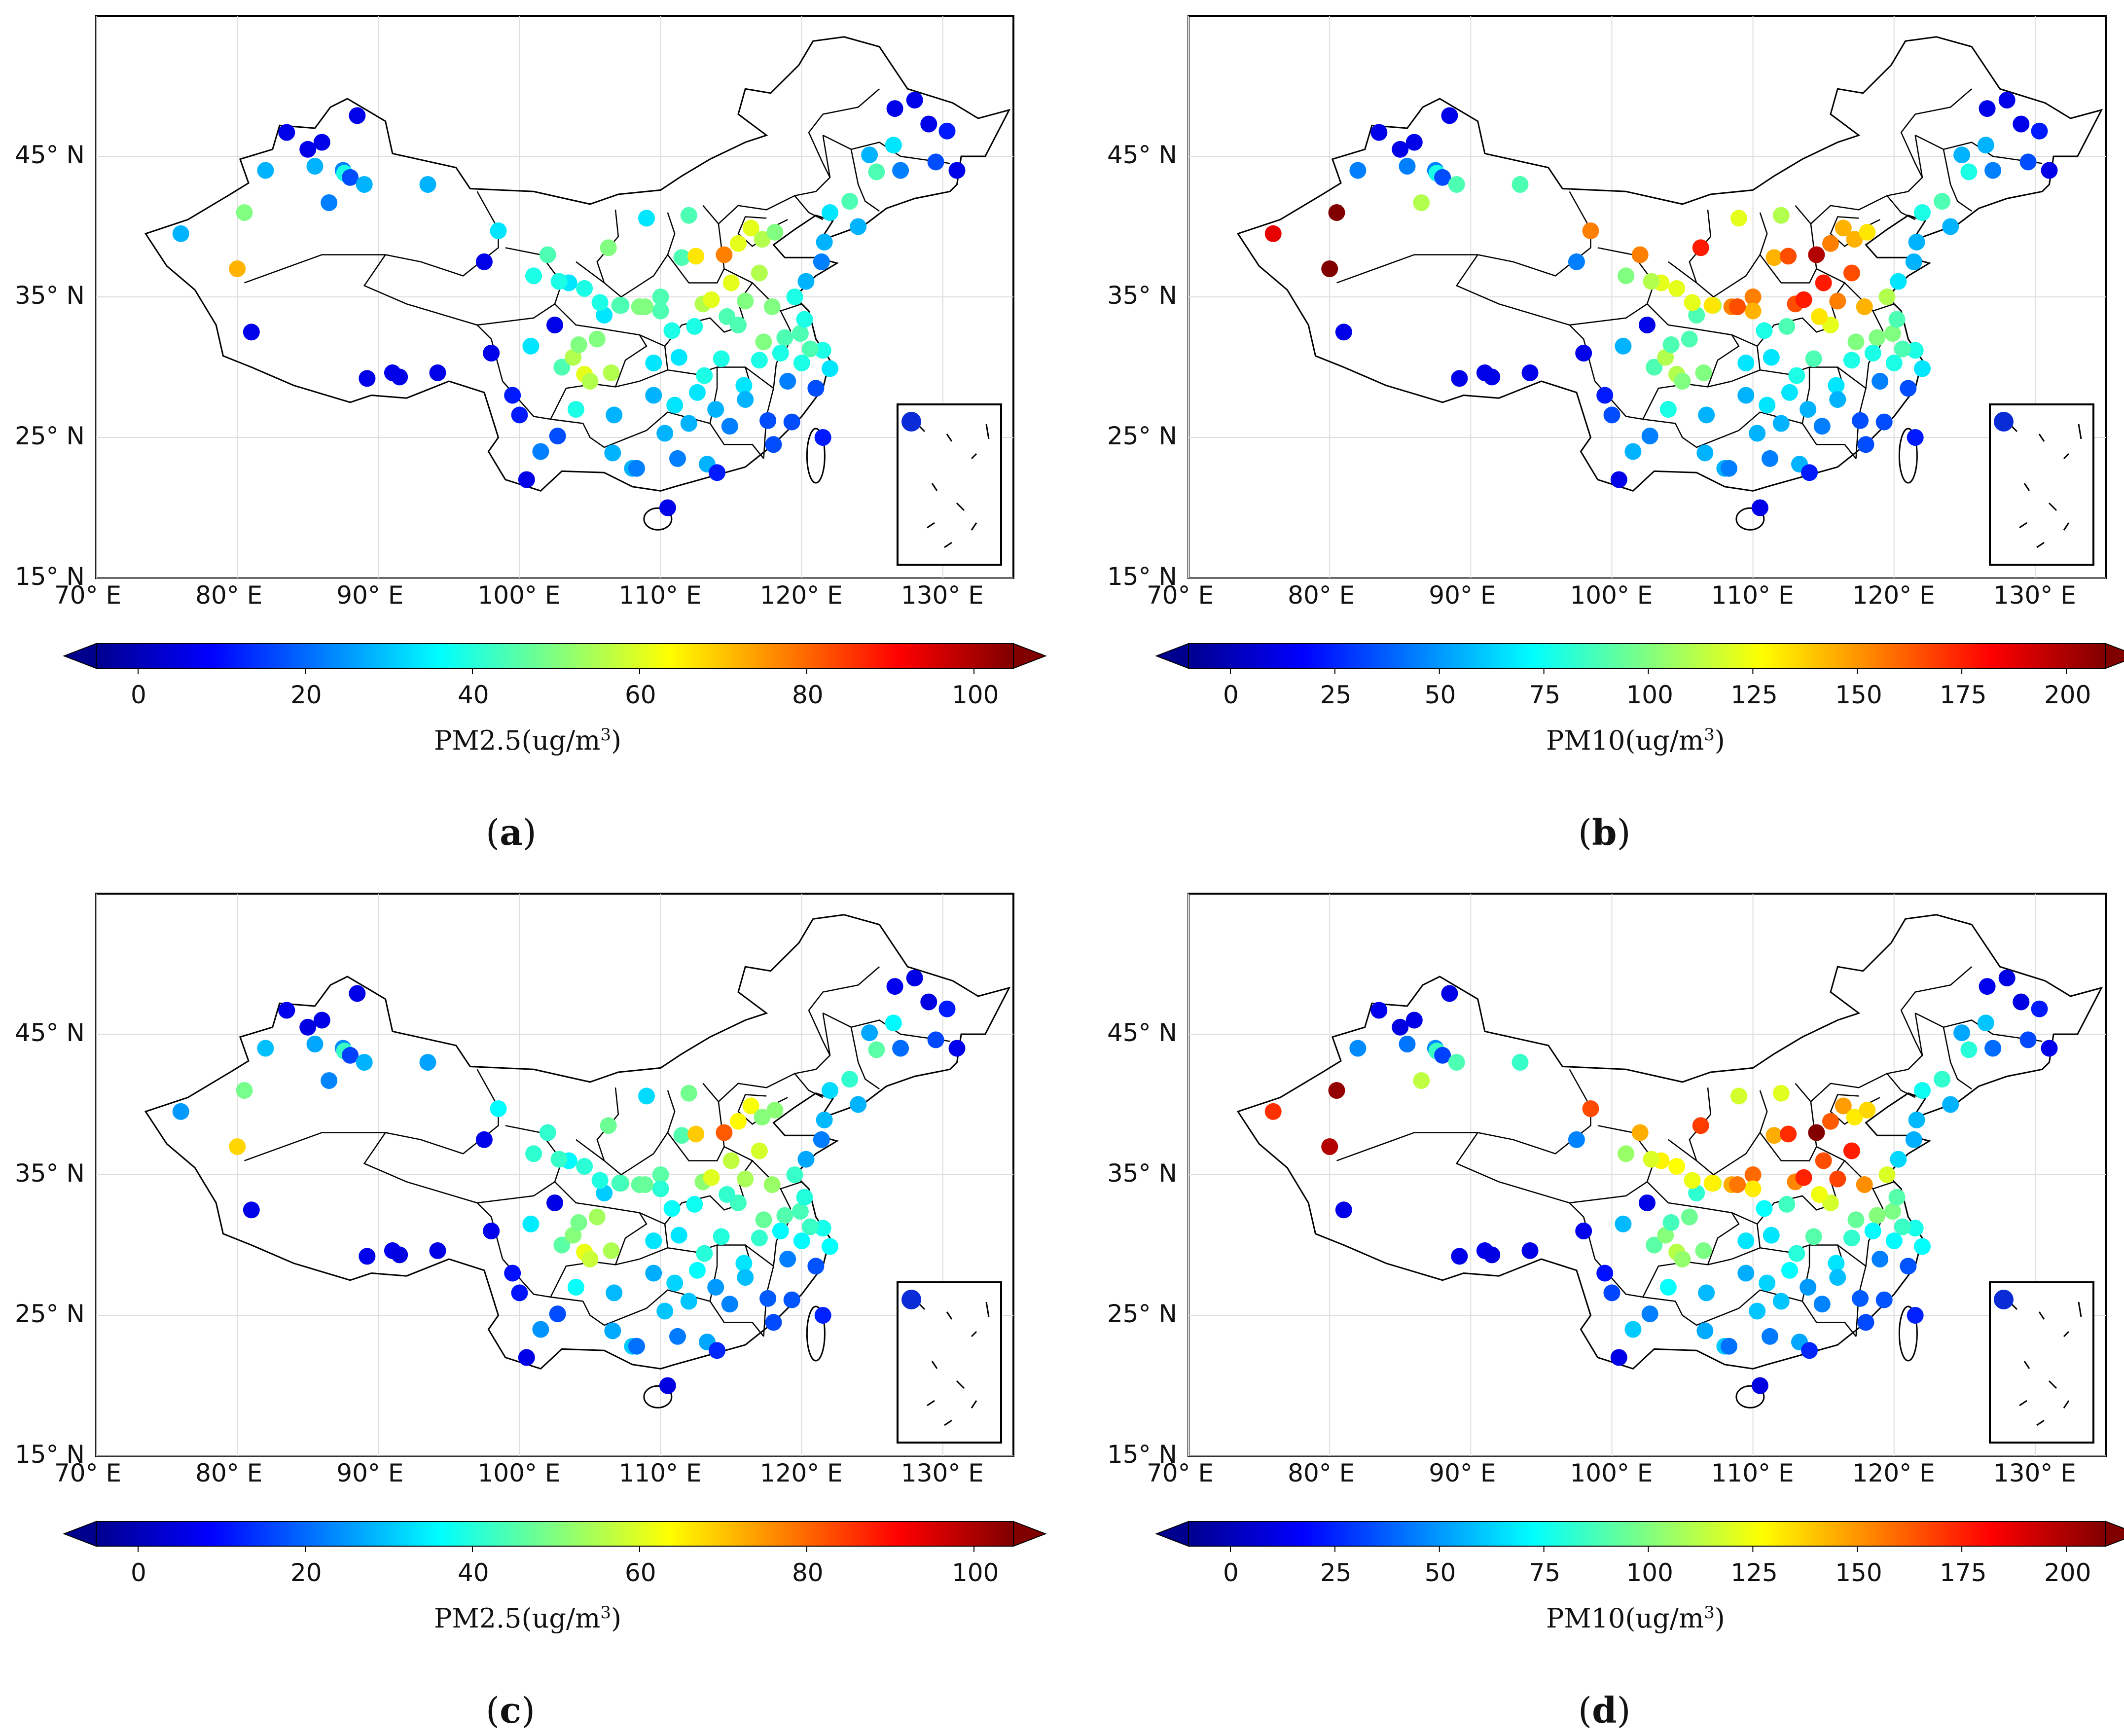 The height and width of the screenshot is (1736, 2124). Describe the element at coordinates (50, 1454) in the screenshot. I see `latitude-label: 15° N` at that location.